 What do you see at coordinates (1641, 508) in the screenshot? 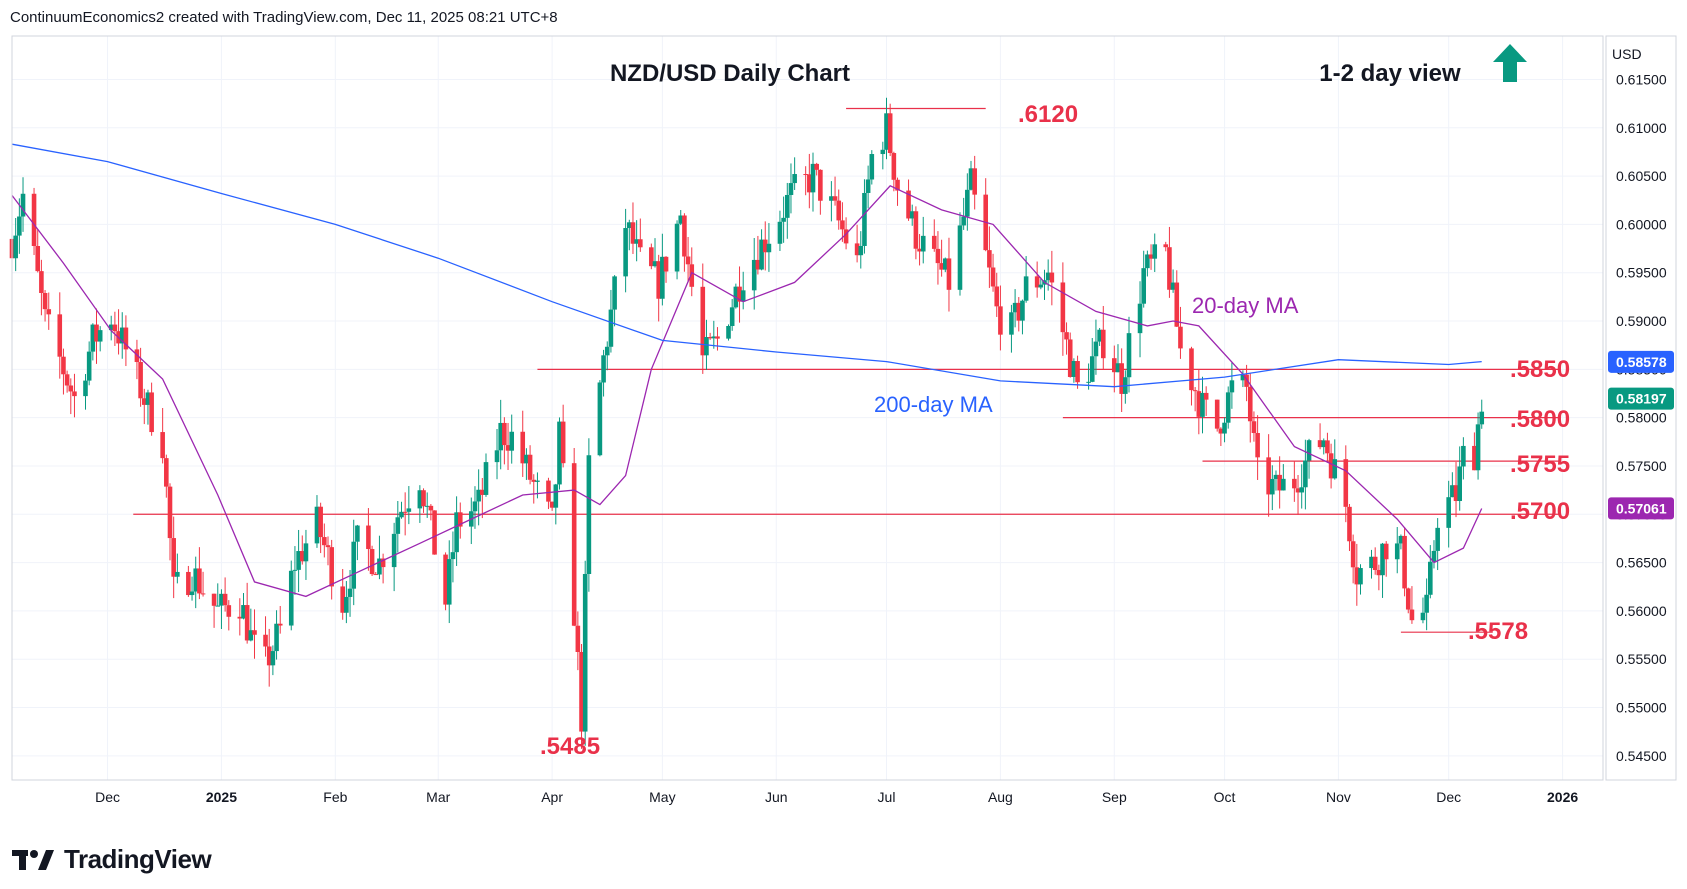
I see `price-tag: 0.57061` at bounding box center [1641, 508].